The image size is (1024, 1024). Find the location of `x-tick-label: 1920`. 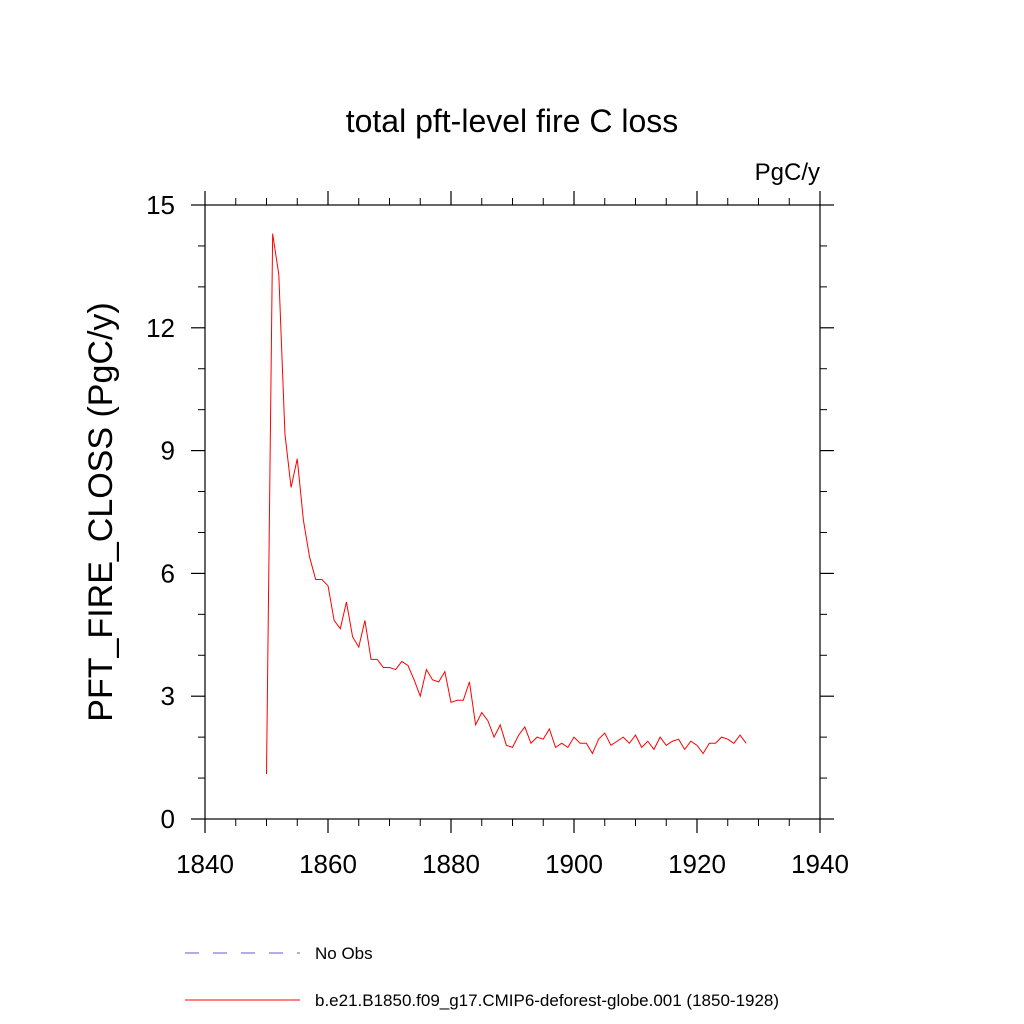

x-tick-label: 1920 is located at coordinates (697, 864).